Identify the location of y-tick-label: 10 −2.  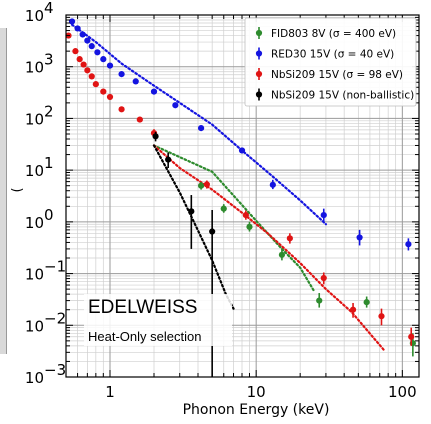
(45, 322).